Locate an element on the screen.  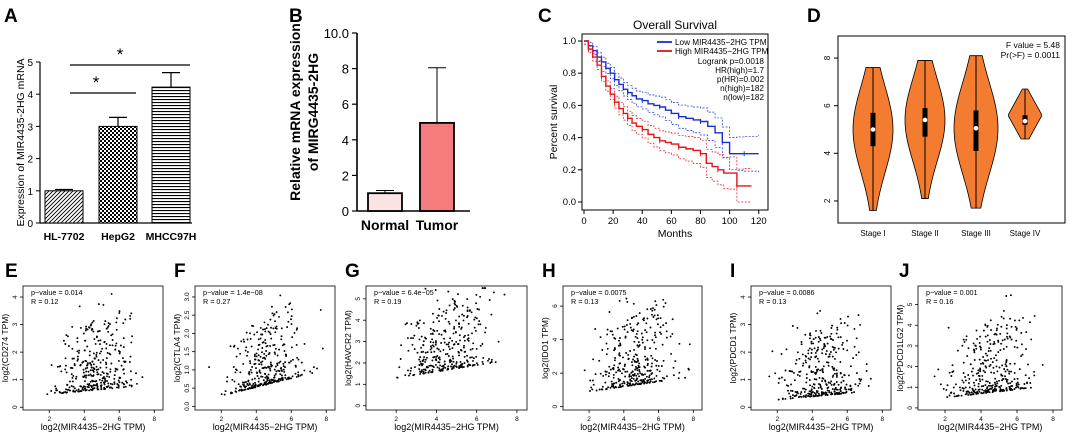
h-plot-frame is located at coordinates (632, 348).